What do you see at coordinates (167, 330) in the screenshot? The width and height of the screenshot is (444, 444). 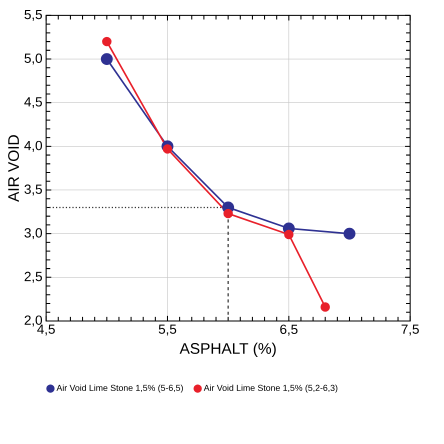 I see `x-tick-label: 5,5` at bounding box center [167, 330].